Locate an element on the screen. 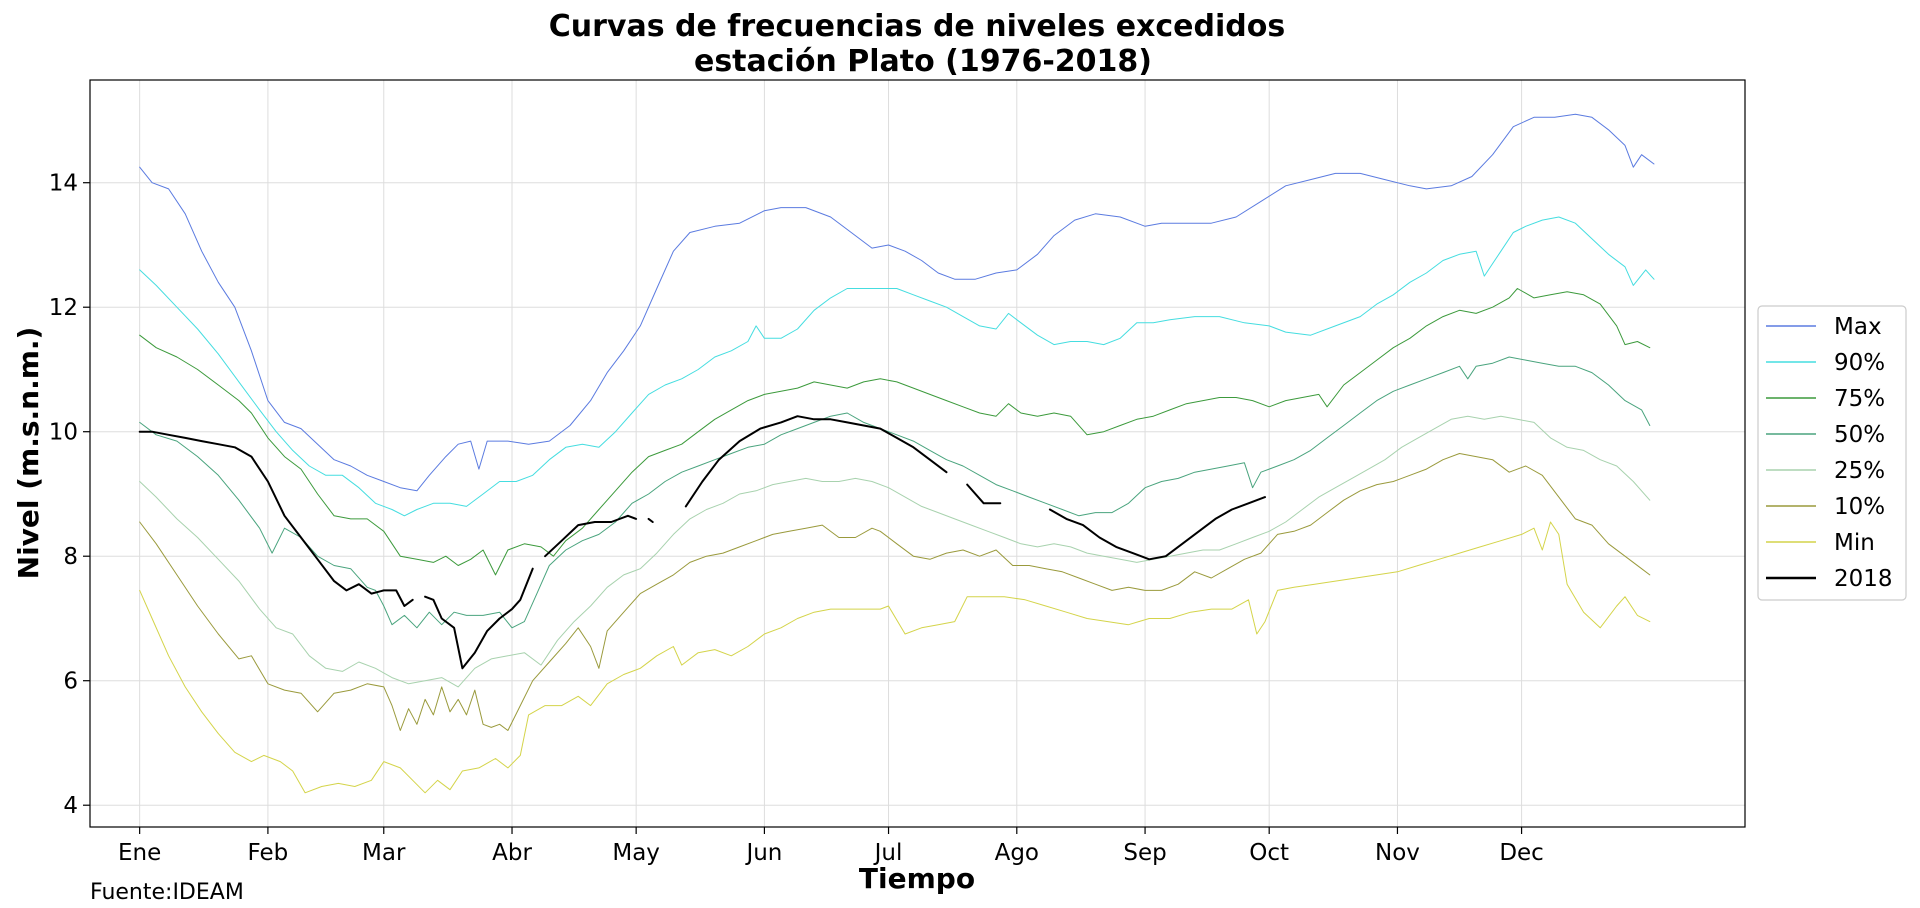 The height and width of the screenshot is (908, 1920). y-tick-label: 6 is located at coordinates (70, 682).